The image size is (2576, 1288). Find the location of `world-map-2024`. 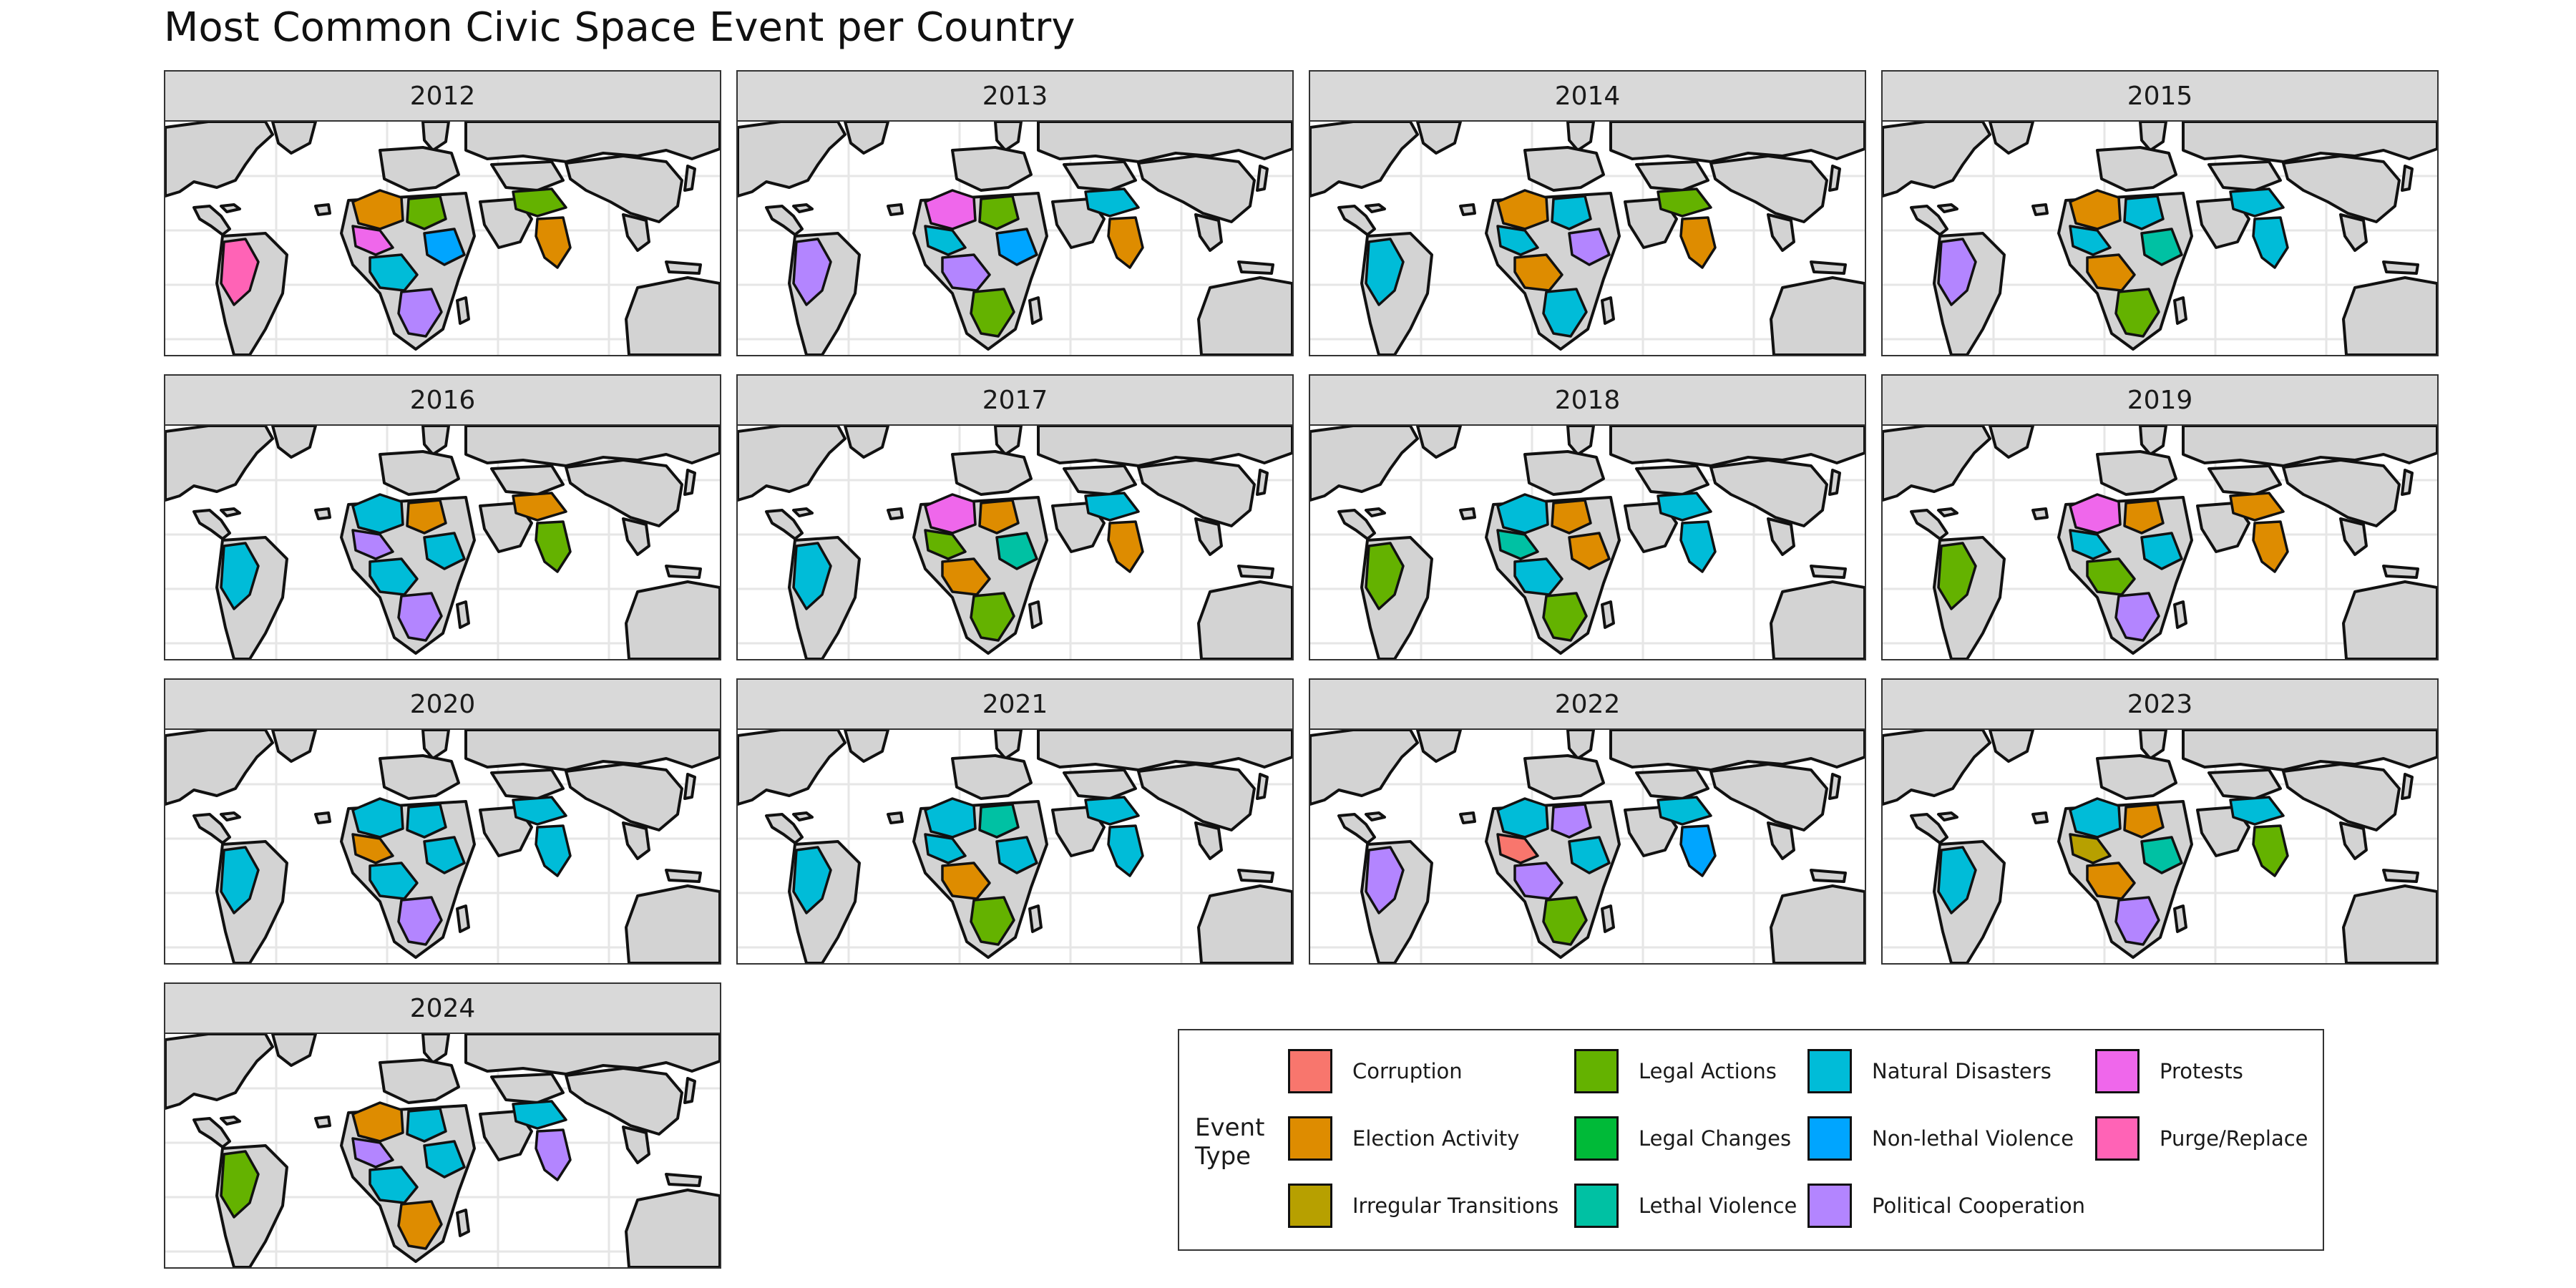

world-map-2024 is located at coordinates (442, 1150).